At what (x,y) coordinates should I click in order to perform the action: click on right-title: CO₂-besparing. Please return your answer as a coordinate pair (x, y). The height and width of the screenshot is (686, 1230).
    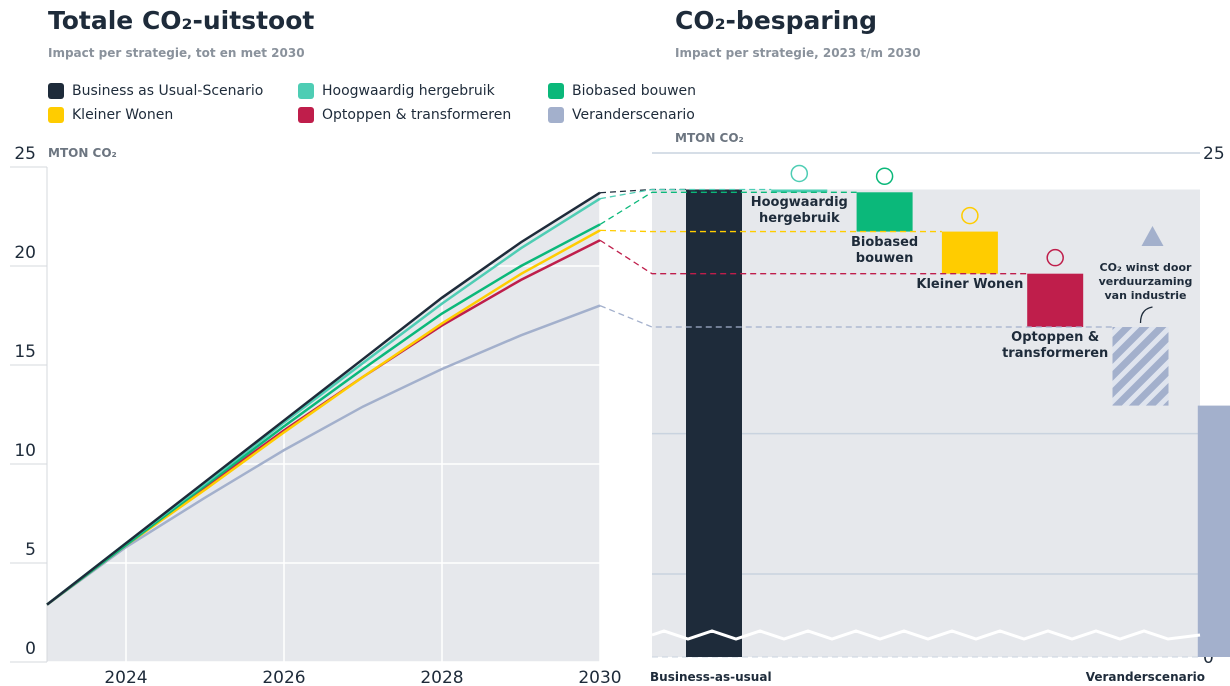
    Looking at the image, I should click on (776, 20).